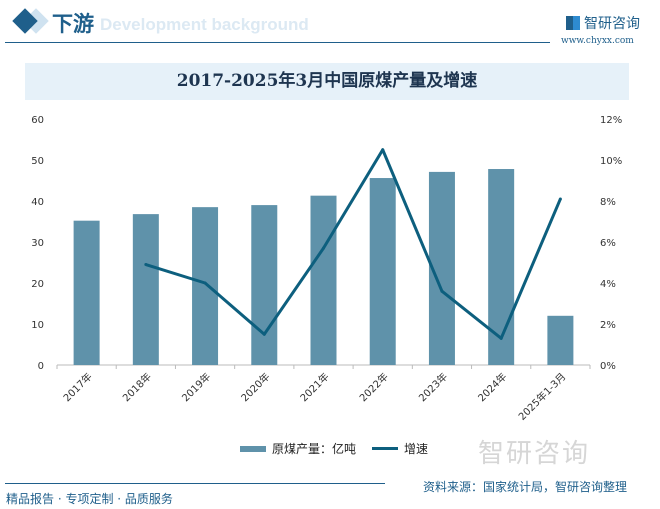 This screenshot has height=509, width=660. Describe the element at coordinates (37, 325) in the screenshot. I see `y-tick-label: 10` at that location.